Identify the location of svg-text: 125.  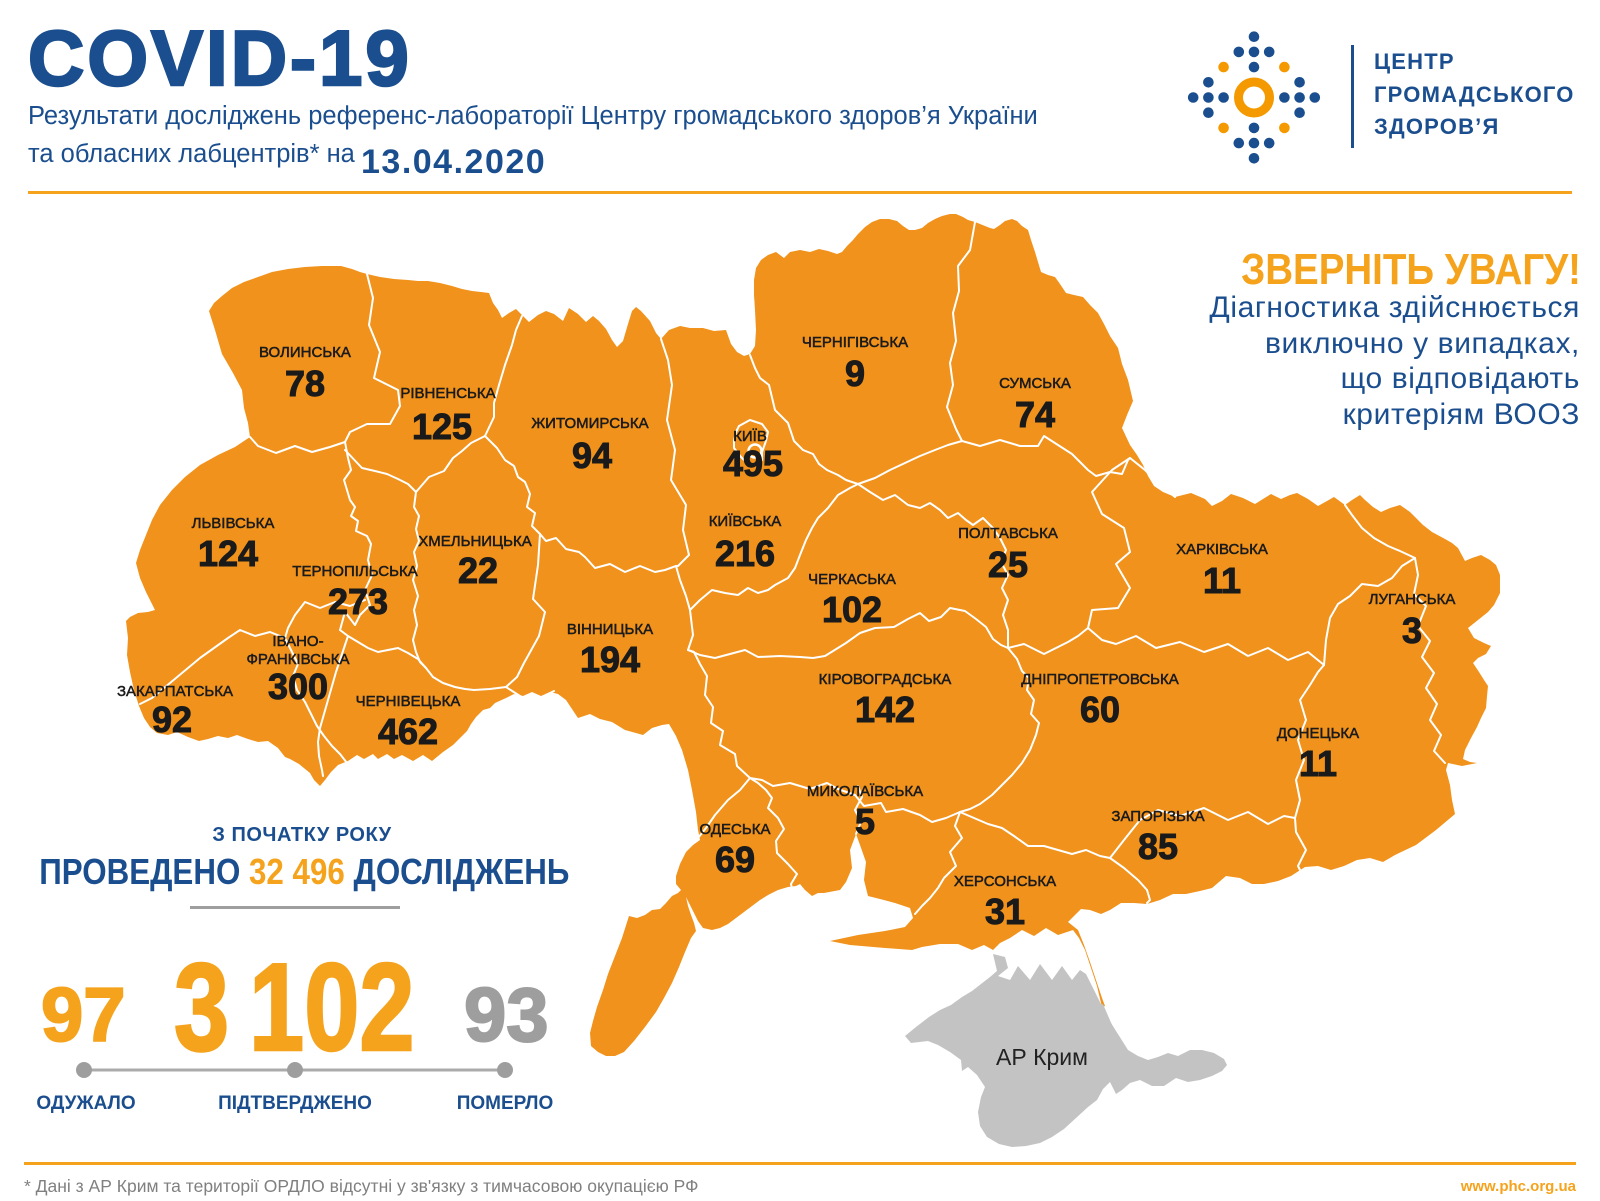
(442, 426).